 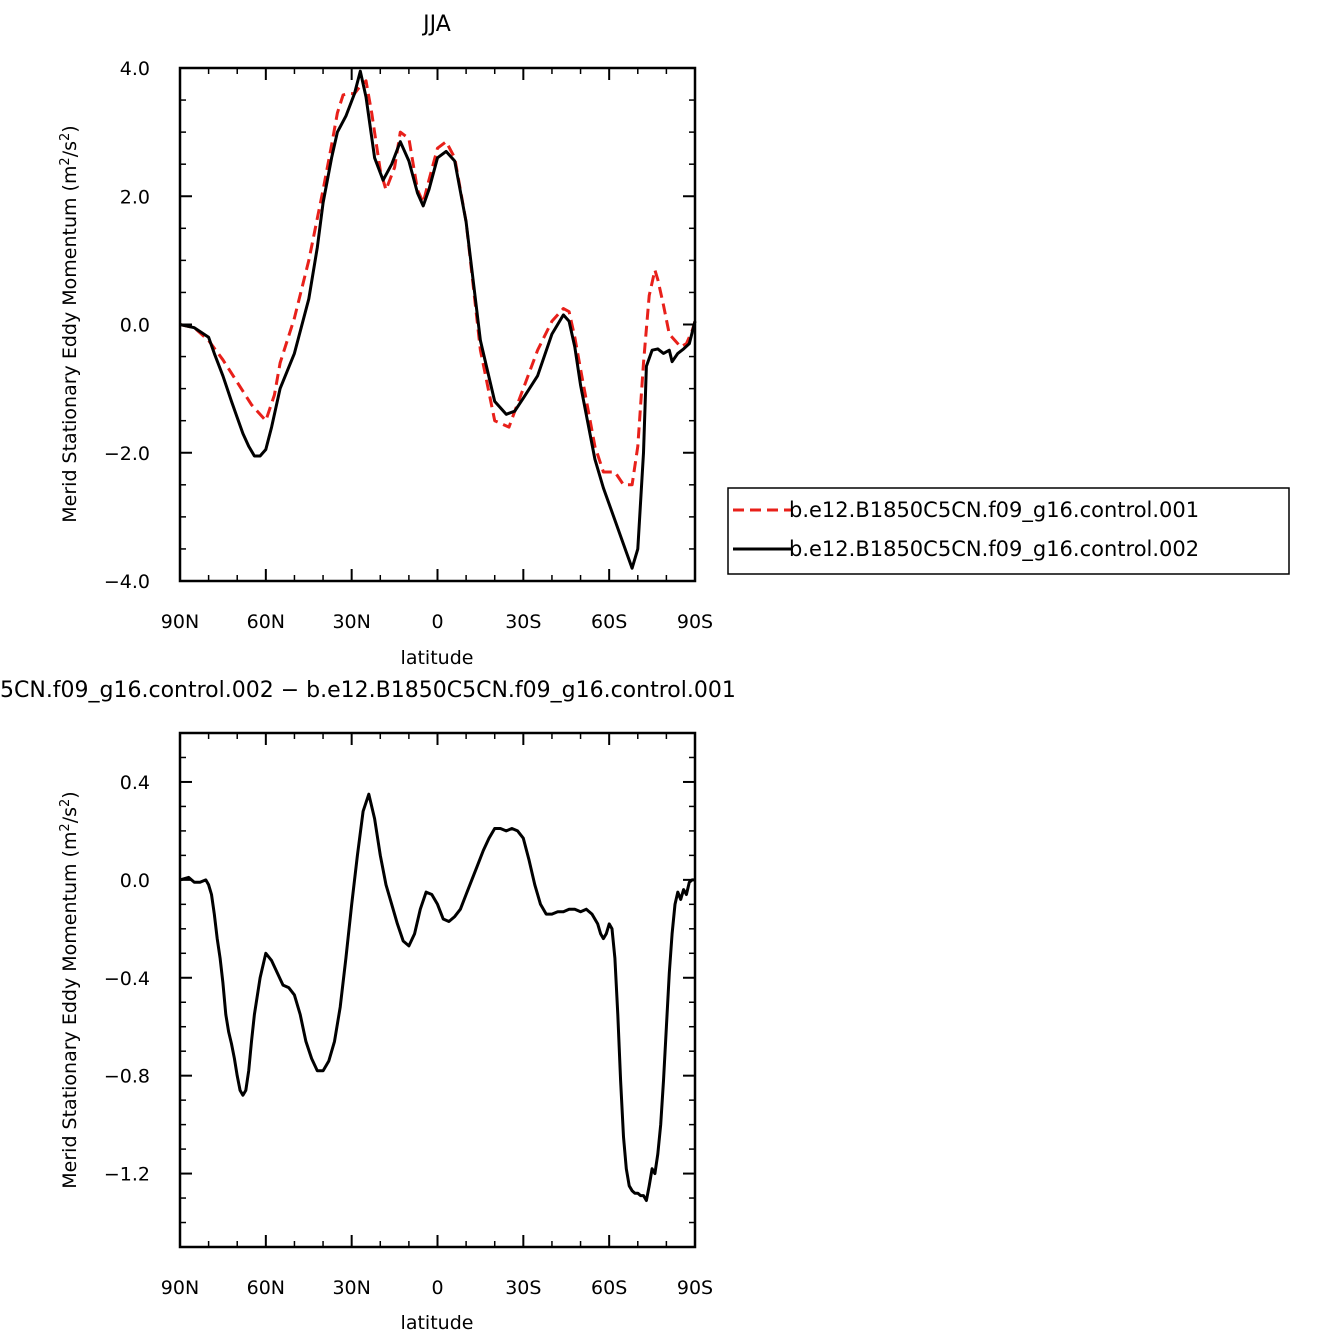 What do you see at coordinates (135, 783) in the screenshot?
I see `bottom-y-tick-label: 0.4` at bounding box center [135, 783].